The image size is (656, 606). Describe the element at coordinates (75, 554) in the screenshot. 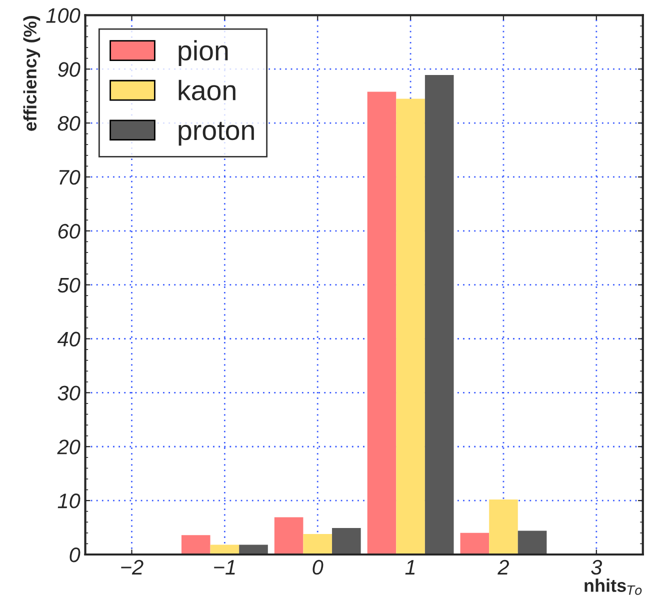

I see `y-tick-label: 0` at that location.